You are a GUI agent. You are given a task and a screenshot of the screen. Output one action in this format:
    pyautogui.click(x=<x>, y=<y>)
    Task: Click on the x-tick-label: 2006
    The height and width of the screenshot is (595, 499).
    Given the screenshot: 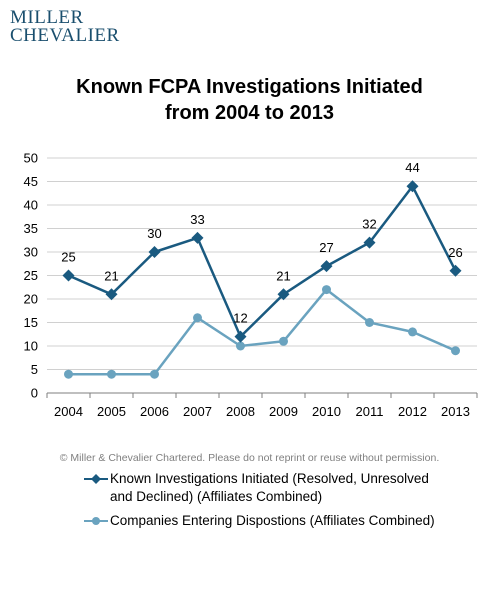 What is the action you would take?
    pyautogui.click(x=154, y=411)
    